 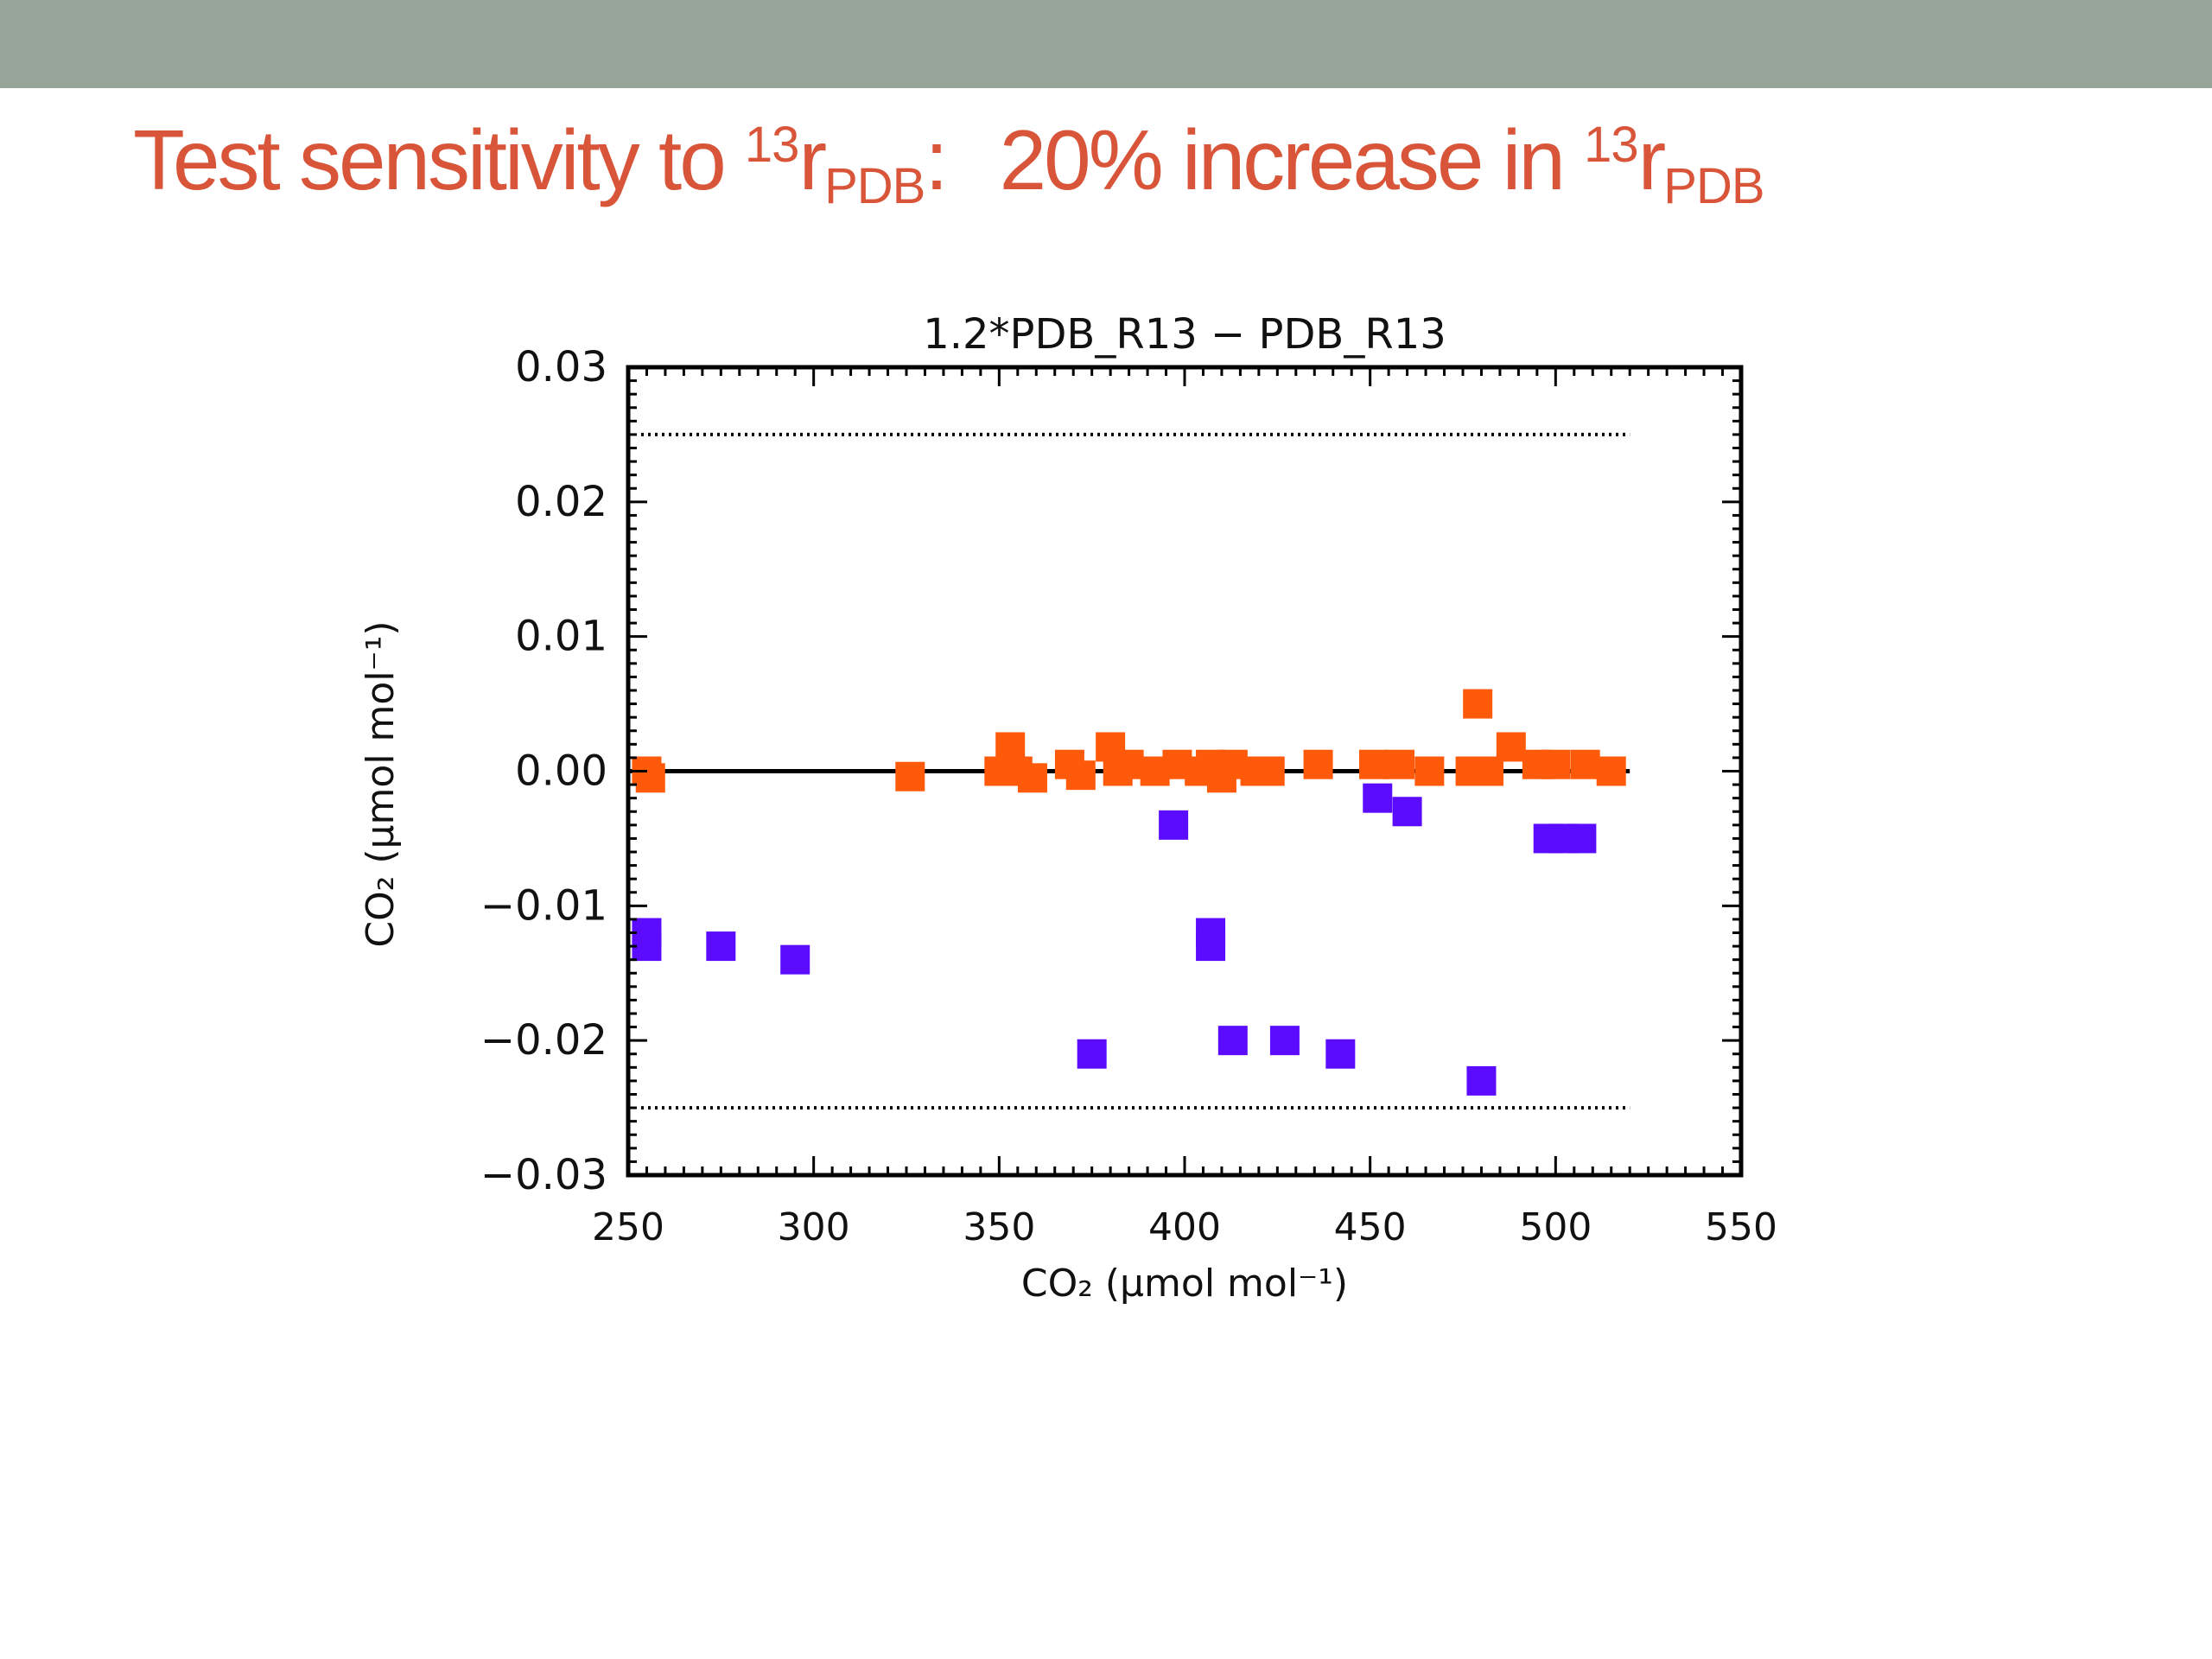 What do you see at coordinates (561, 771) in the screenshot?
I see `y-tick-label: 0.00` at bounding box center [561, 771].